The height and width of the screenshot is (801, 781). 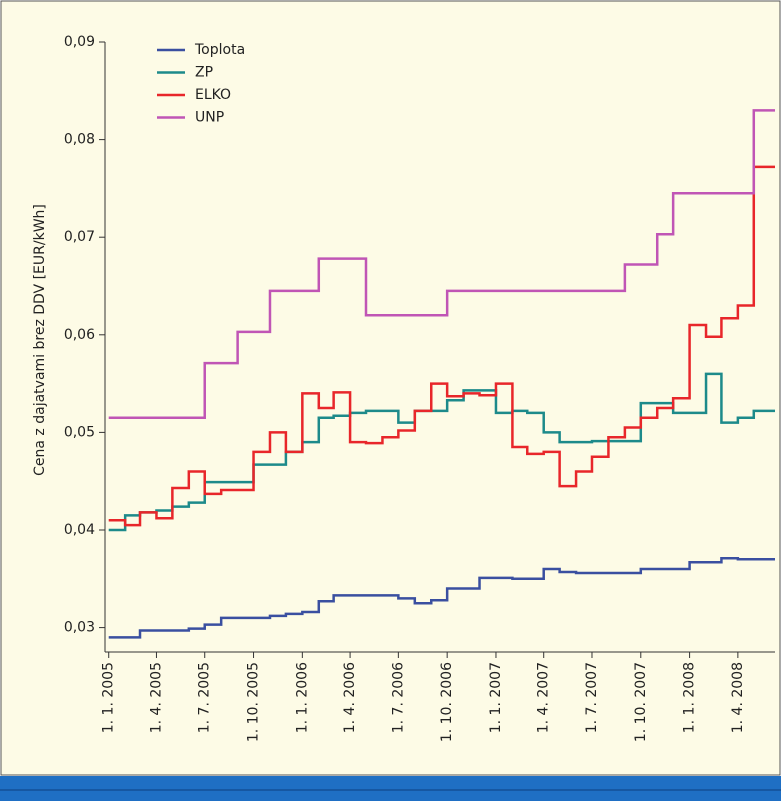 I want to click on x-tick-label: 1. 1. 2005, so click(x=109, y=697).